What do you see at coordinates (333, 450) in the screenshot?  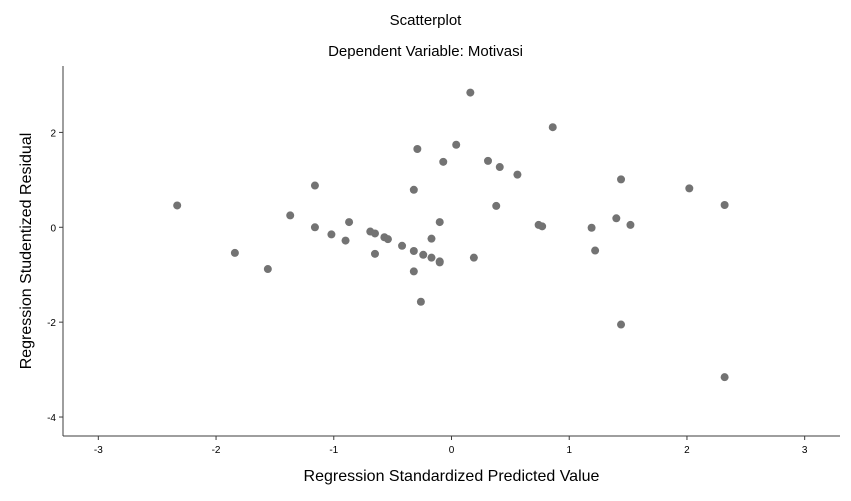 I see `x-tick-label: -1` at bounding box center [333, 450].